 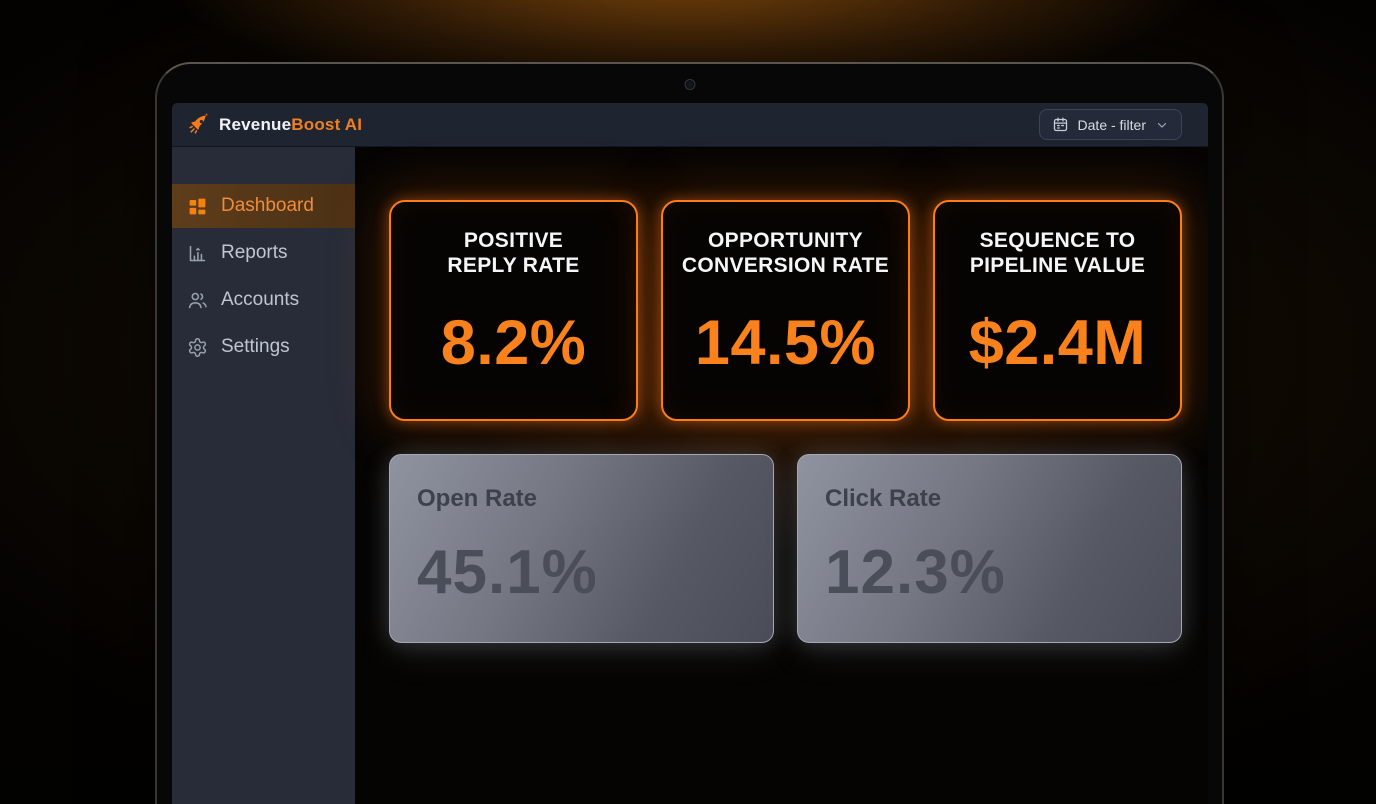 I want to click on kpi-title: OPPORTUNITY CONVERSION RATE, so click(x=785, y=253).